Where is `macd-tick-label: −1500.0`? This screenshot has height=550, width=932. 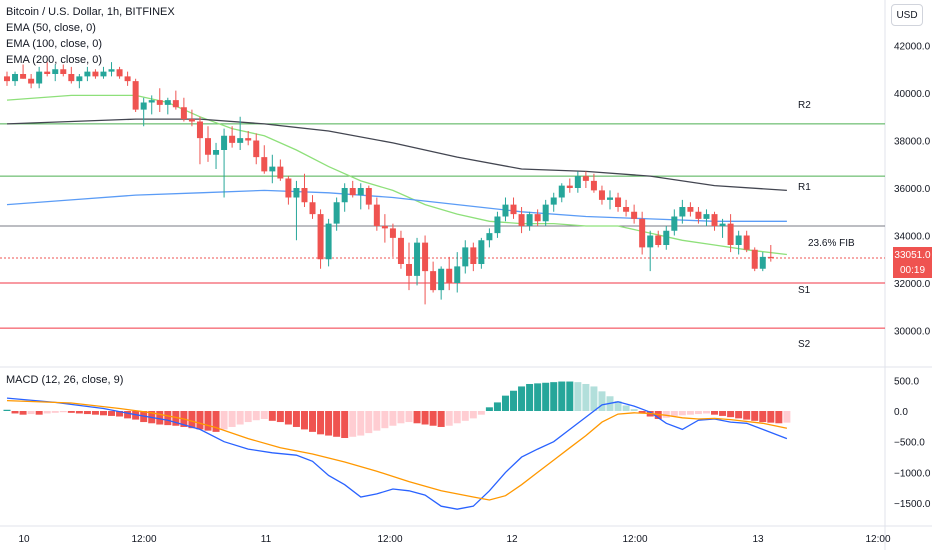 macd-tick-label: −1500.0 is located at coordinates (912, 504).